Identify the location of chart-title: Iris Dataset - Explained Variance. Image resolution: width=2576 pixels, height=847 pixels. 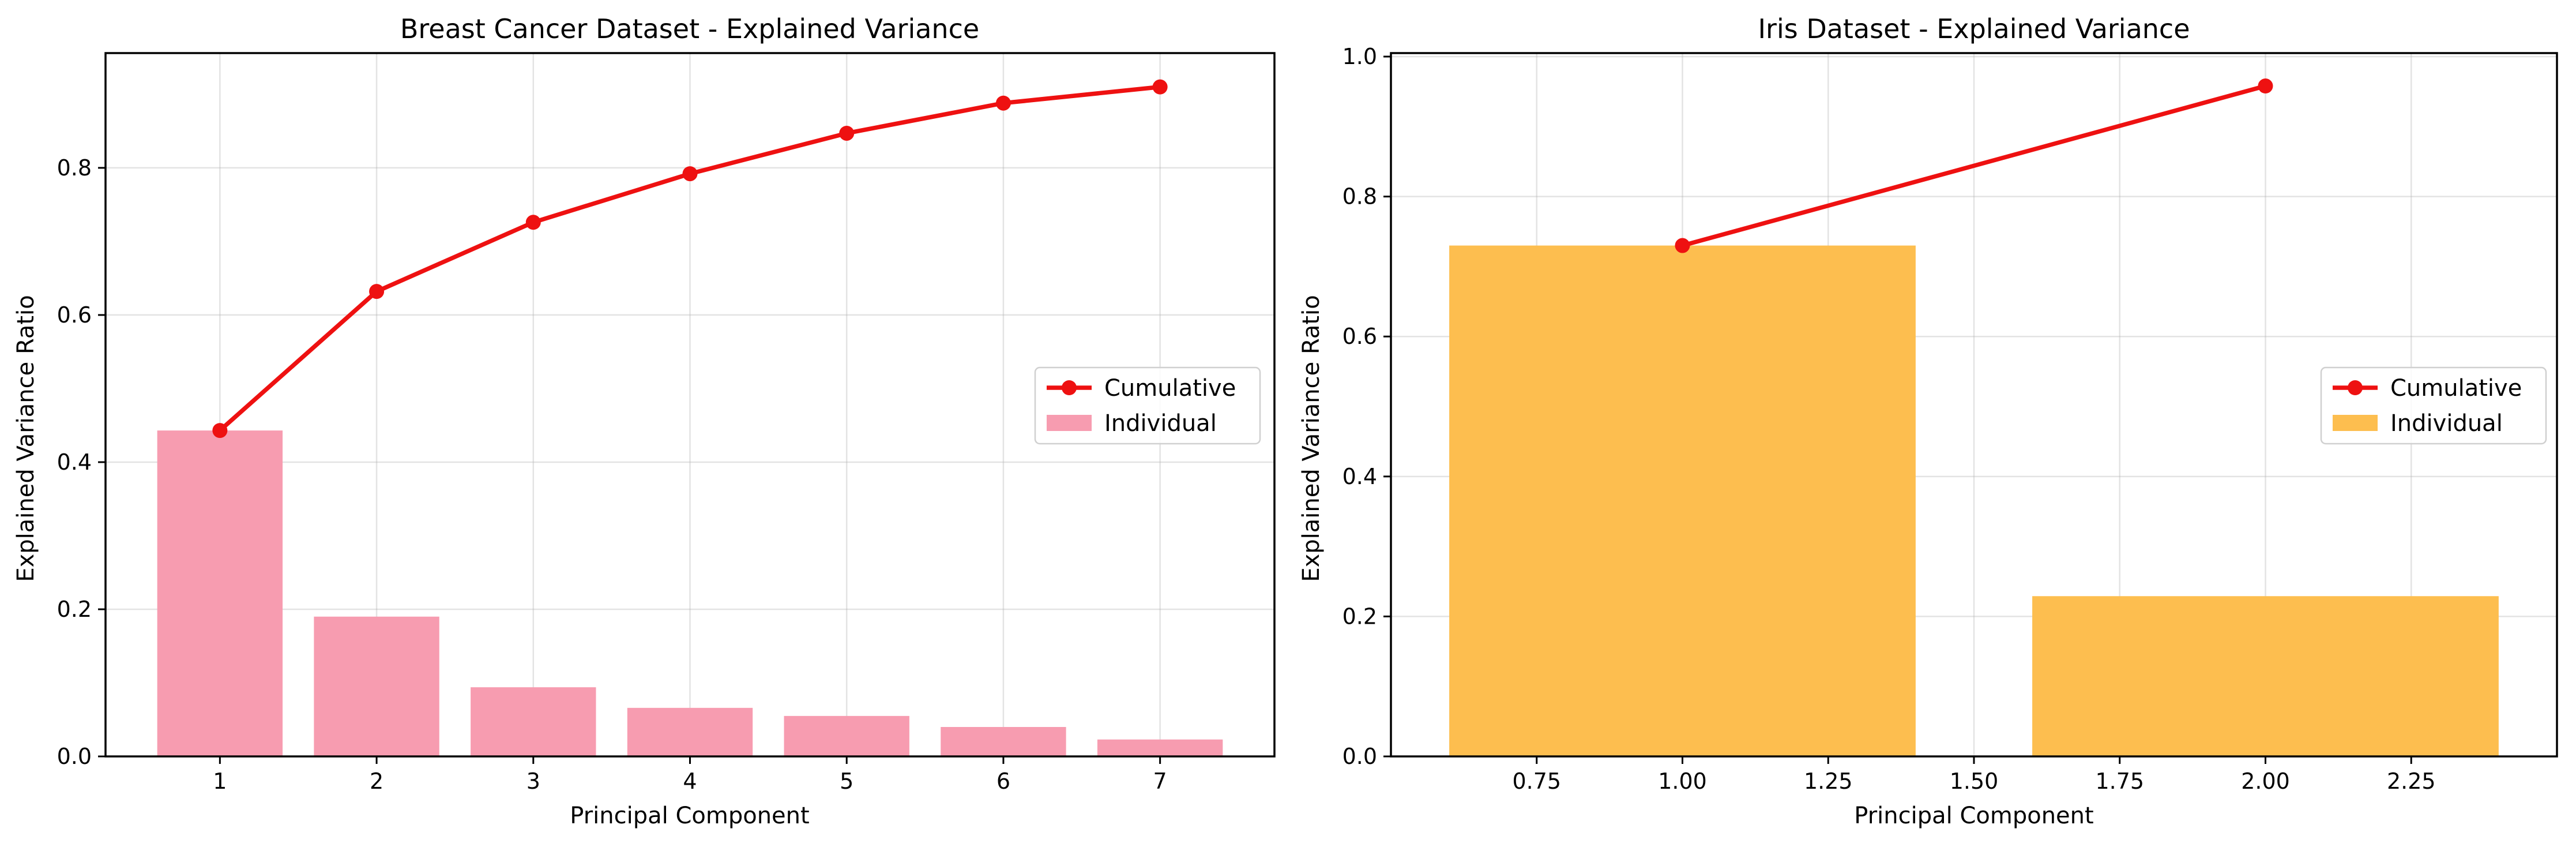
(1974, 29).